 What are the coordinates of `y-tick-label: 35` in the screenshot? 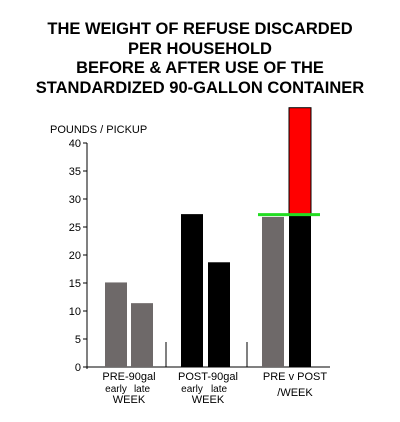 It's located at (75, 172).